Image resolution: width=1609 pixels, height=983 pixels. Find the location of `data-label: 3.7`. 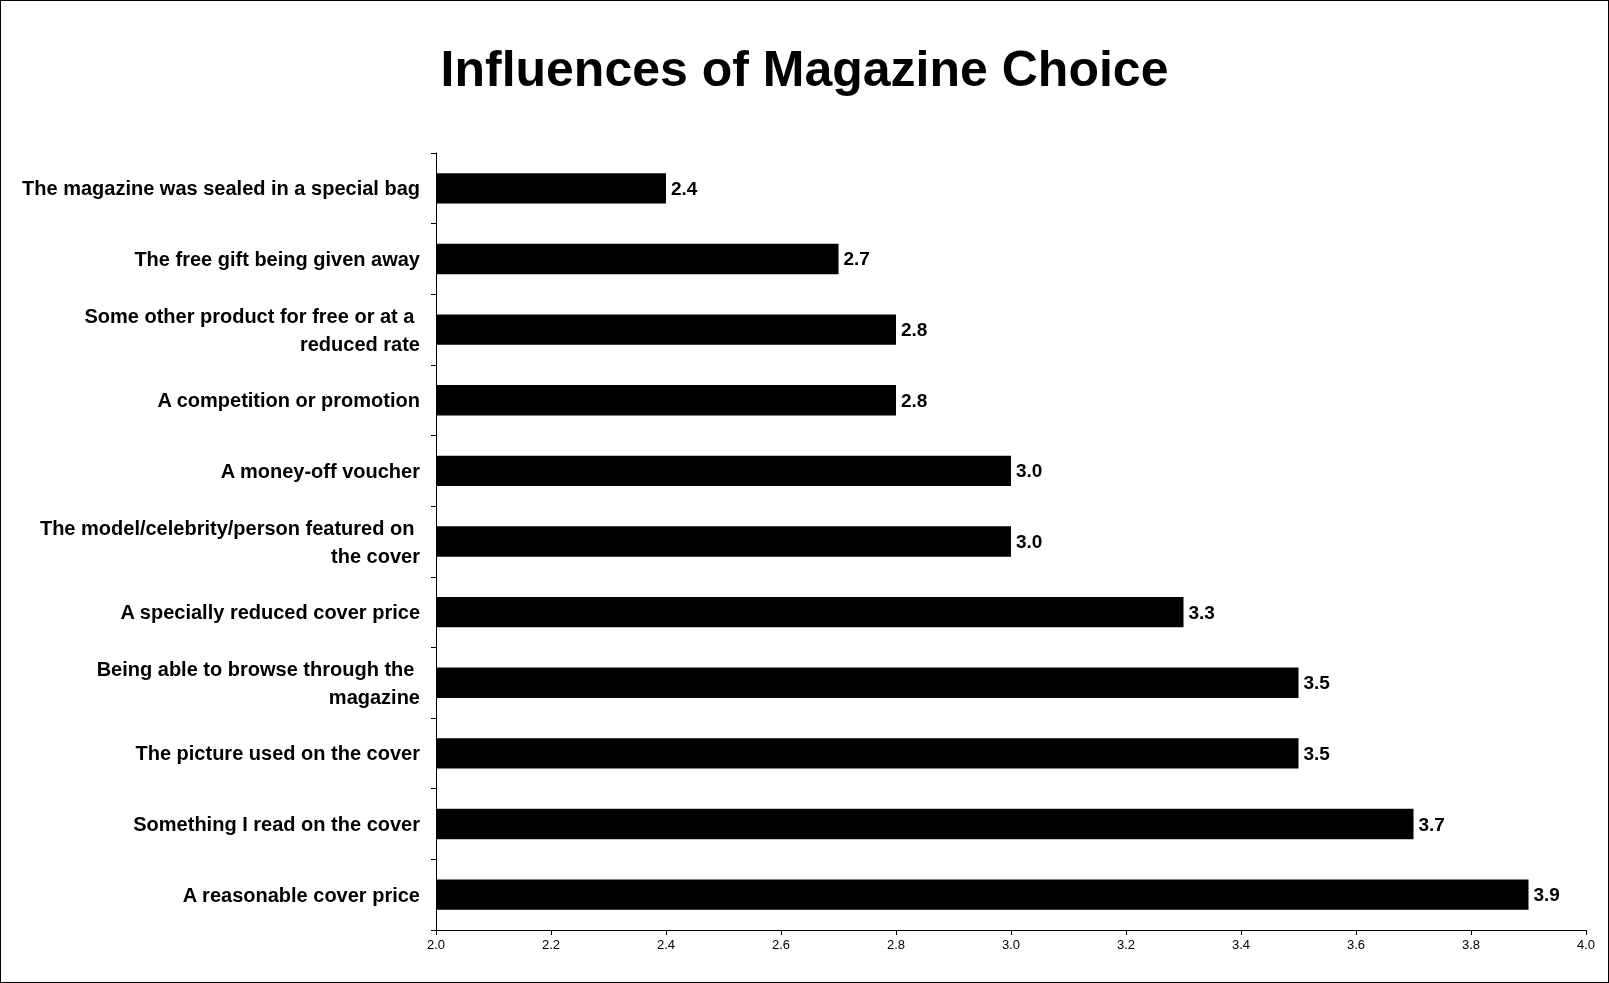

data-label: 3.7 is located at coordinates (1431, 824).